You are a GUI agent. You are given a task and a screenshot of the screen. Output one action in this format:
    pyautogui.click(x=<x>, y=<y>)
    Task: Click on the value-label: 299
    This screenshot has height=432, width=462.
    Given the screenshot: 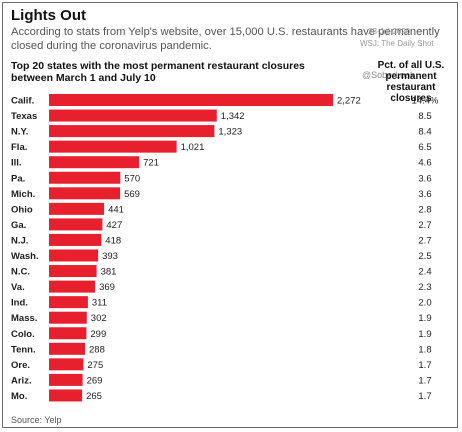 What is the action you would take?
    pyautogui.click(x=98, y=334)
    